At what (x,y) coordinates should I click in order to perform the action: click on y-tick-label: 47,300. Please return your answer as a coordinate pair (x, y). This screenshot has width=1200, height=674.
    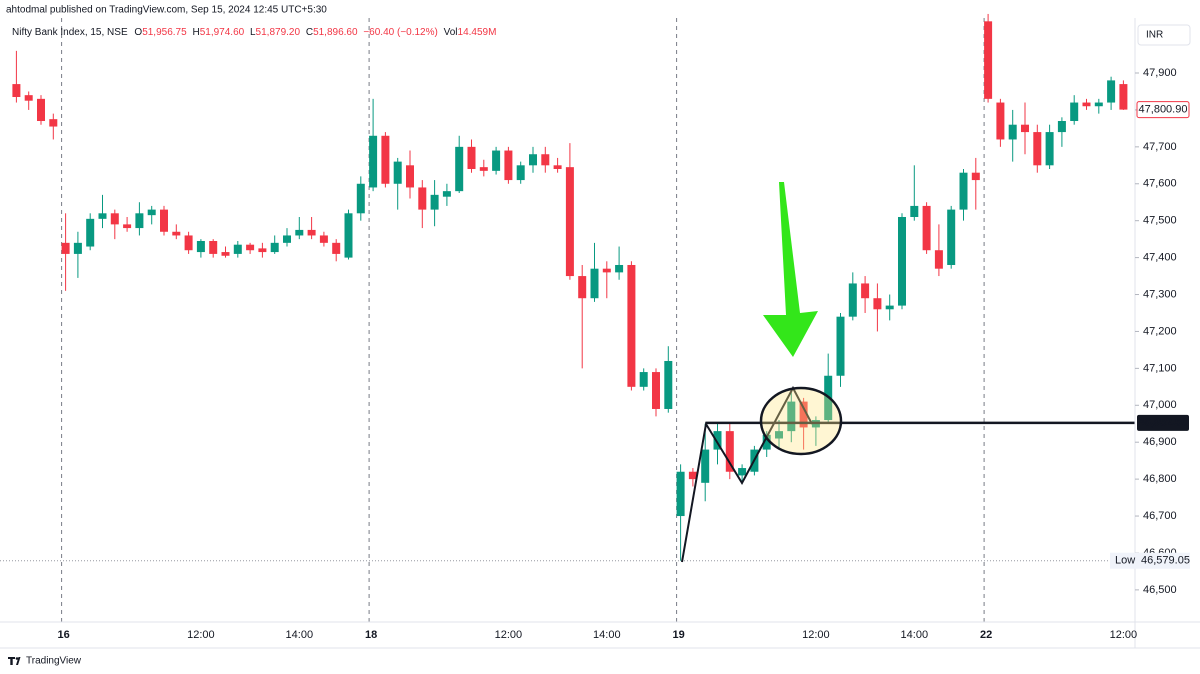
    Looking at the image, I should click on (1160, 294).